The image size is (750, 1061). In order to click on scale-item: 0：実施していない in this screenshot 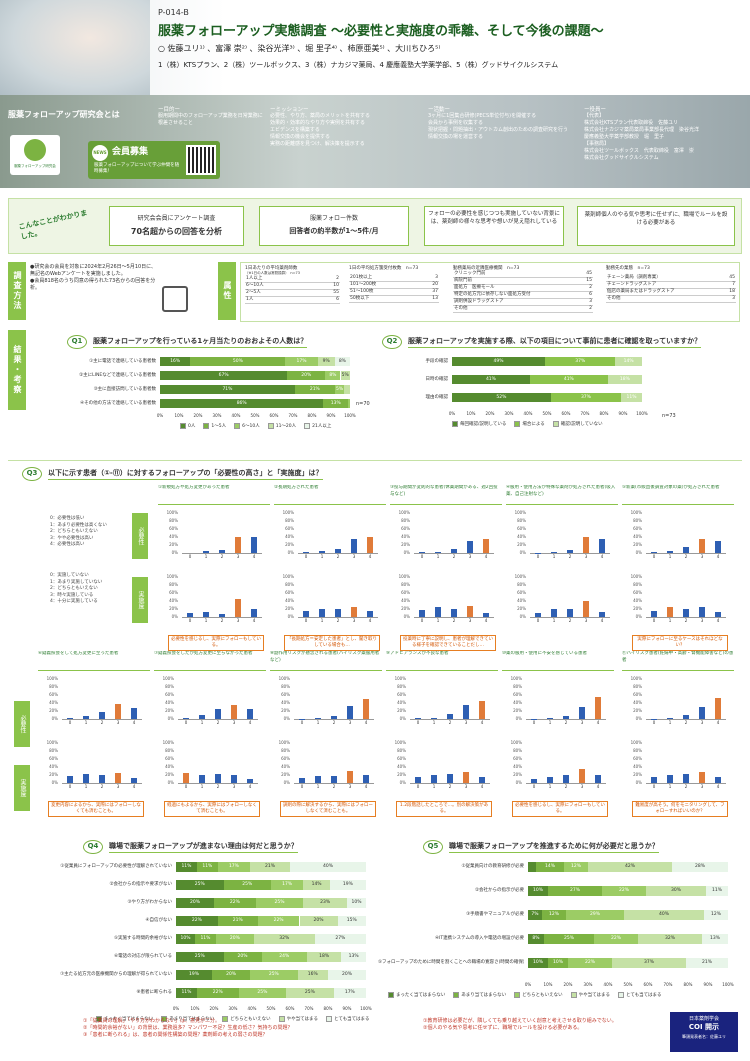, I will do `click(69, 575)`.